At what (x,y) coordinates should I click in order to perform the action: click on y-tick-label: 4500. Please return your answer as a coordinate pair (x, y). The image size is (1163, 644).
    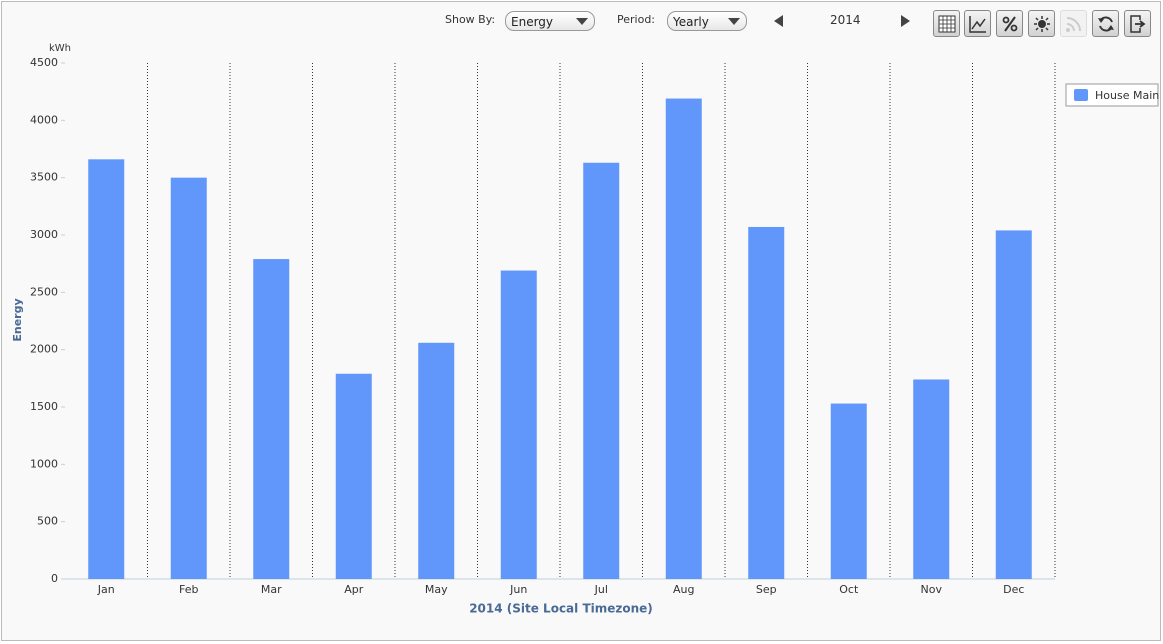
    Looking at the image, I should click on (44, 62).